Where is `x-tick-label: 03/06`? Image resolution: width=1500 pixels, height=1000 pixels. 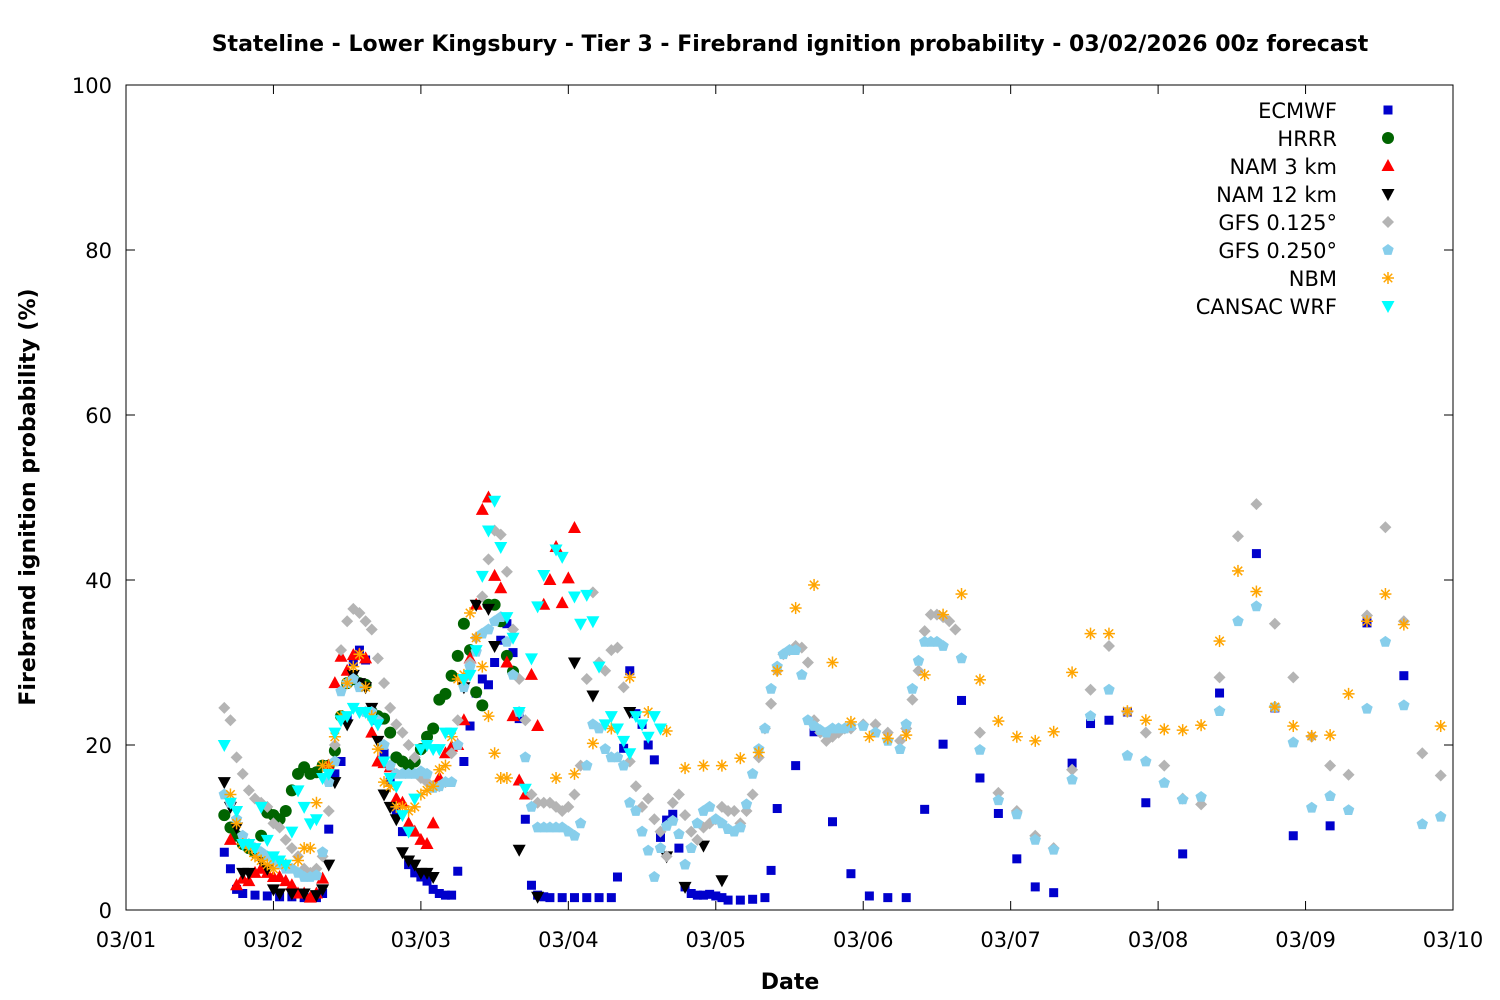 x-tick-label: 03/06 is located at coordinates (863, 940).